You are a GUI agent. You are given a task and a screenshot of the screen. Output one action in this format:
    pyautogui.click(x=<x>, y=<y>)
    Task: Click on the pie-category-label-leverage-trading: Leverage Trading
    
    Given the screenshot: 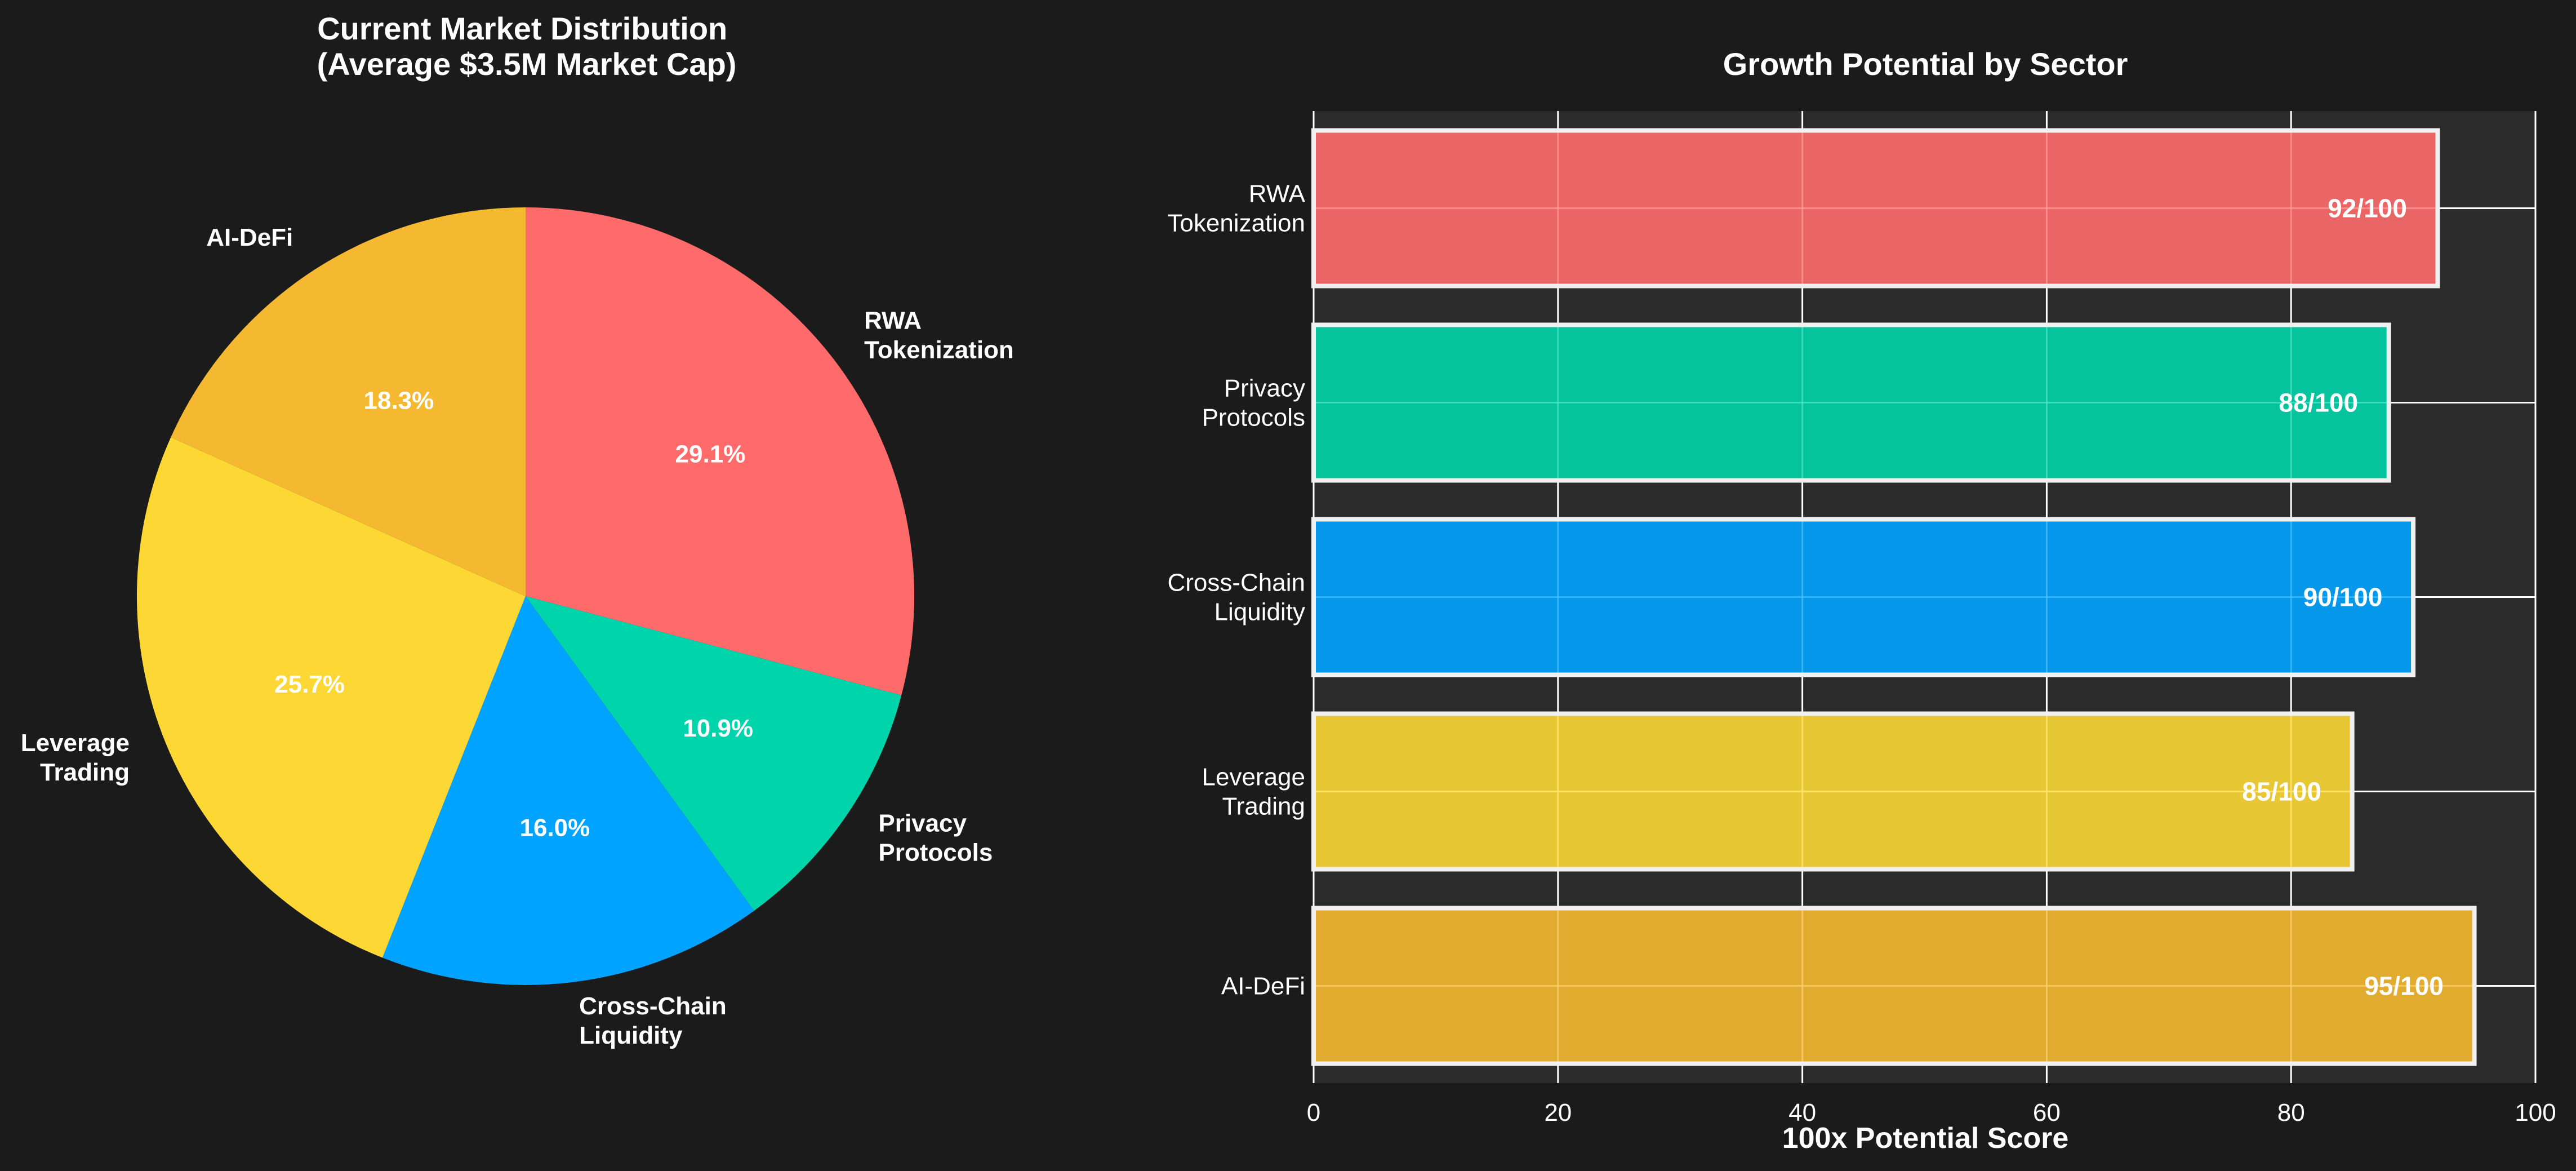 What is the action you would take?
    pyautogui.click(x=75, y=757)
    